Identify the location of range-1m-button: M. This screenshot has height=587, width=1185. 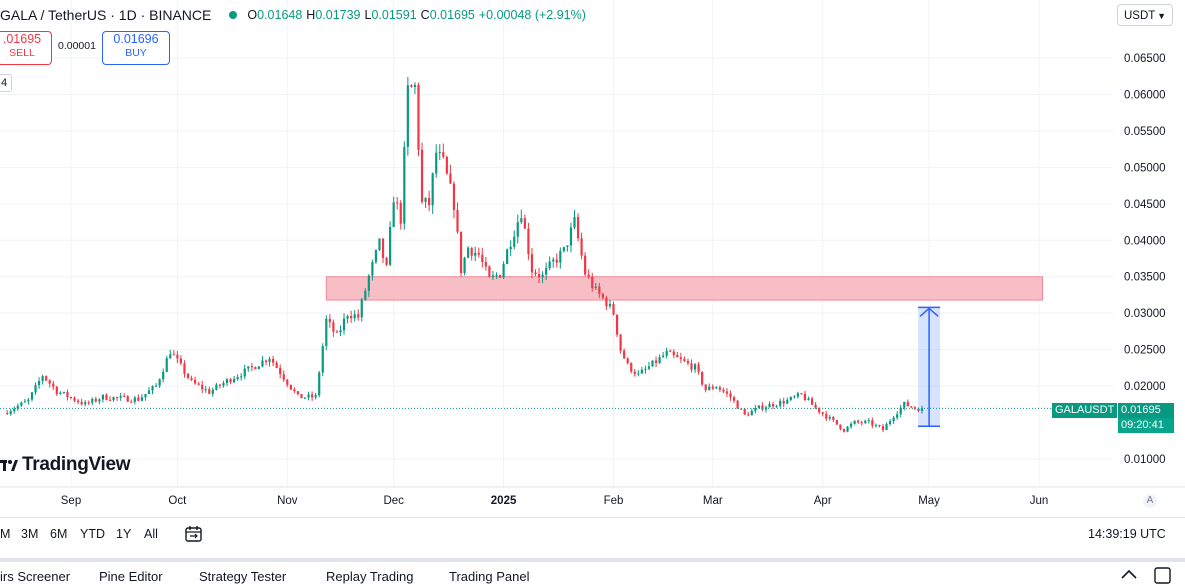
(5, 534).